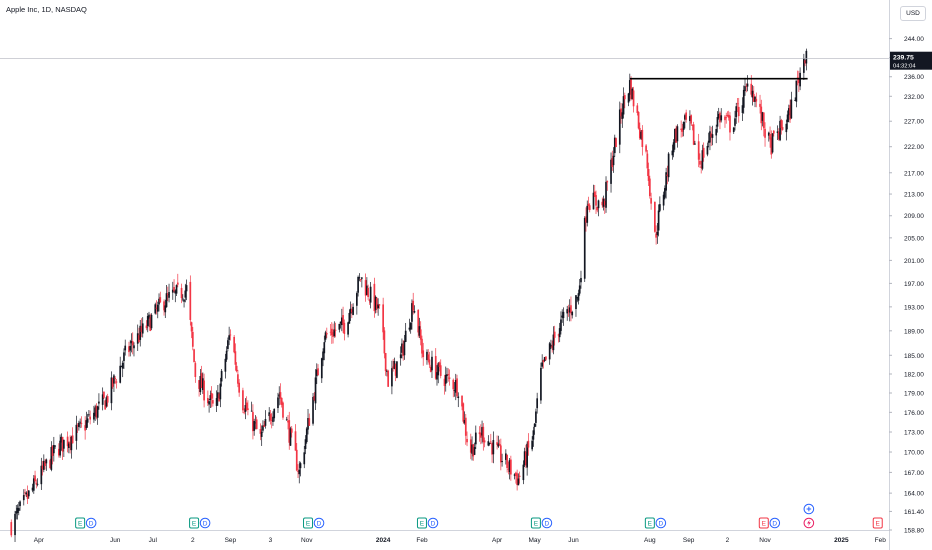 Image resolution: width=932 pixels, height=550 pixels. I want to click on price-tick-label: 167.00, so click(914, 473).